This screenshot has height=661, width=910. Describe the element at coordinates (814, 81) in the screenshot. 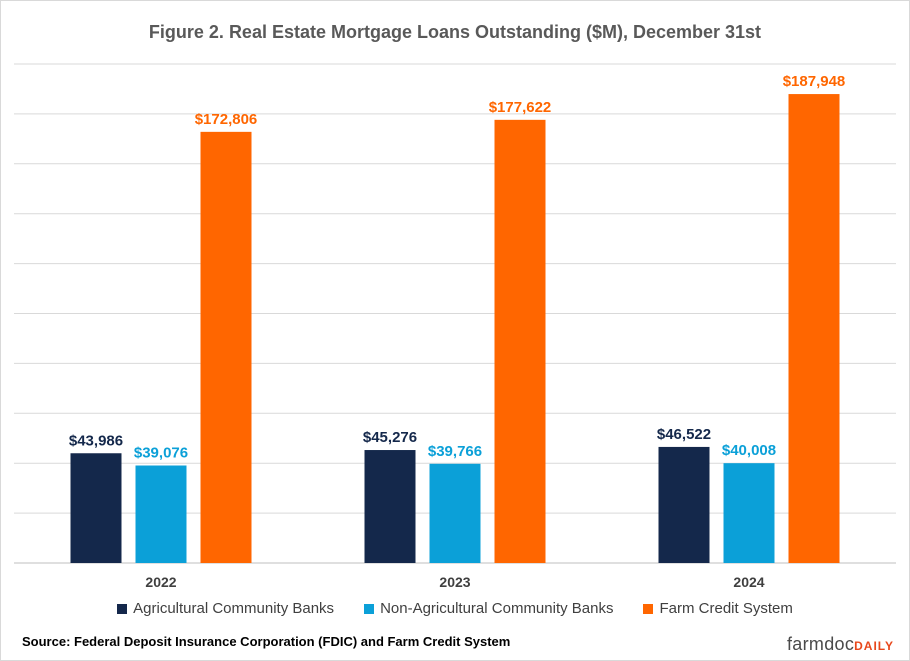

I see `data-label-2024-series-2: $187,948` at that location.